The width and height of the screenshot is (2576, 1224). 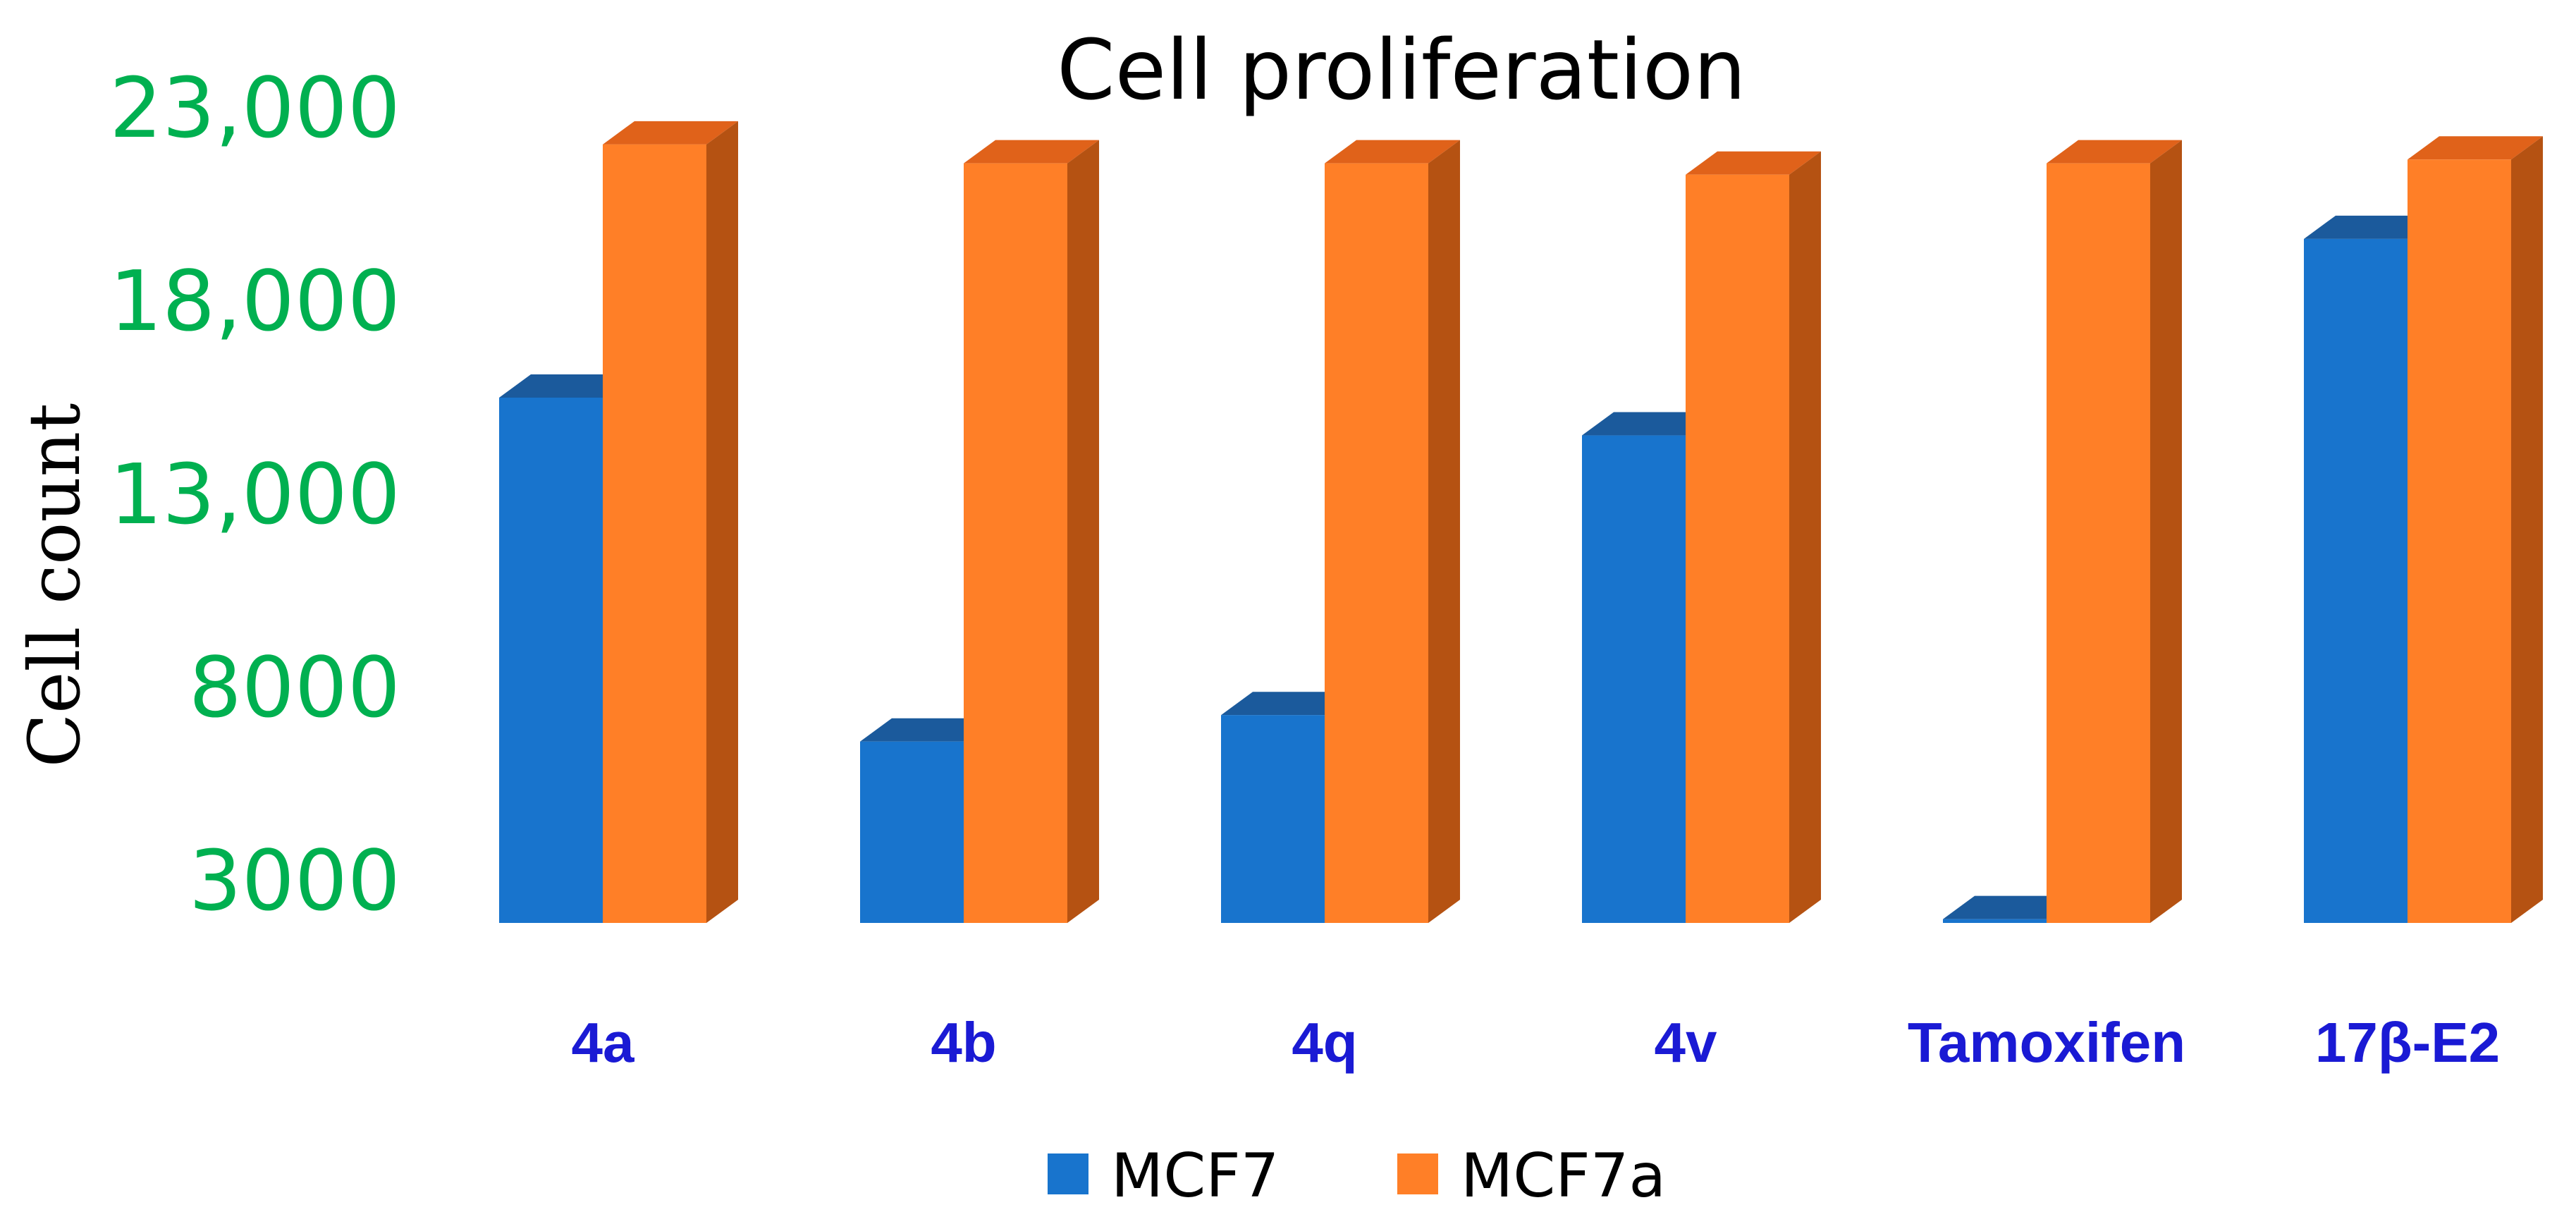 What do you see at coordinates (1417, 1173) in the screenshot?
I see `legend-swatch-mcf7a` at bounding box center [1417, 1173].